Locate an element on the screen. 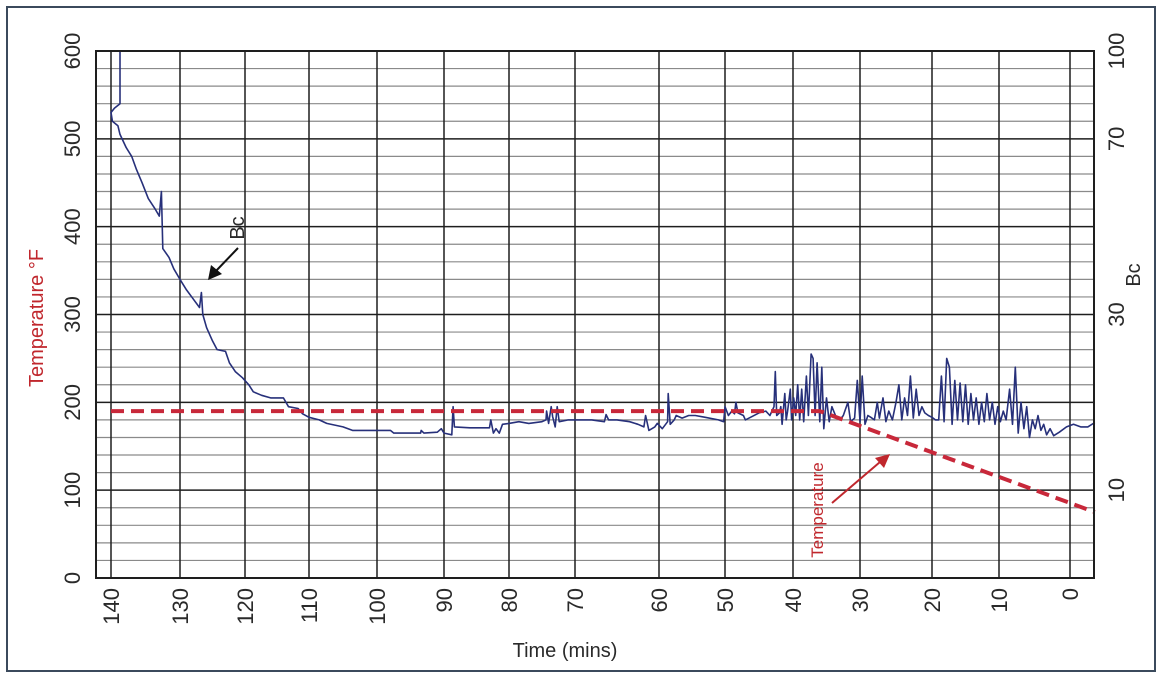  y2-tick-label: 70 is located at coordinates (1116, 139).